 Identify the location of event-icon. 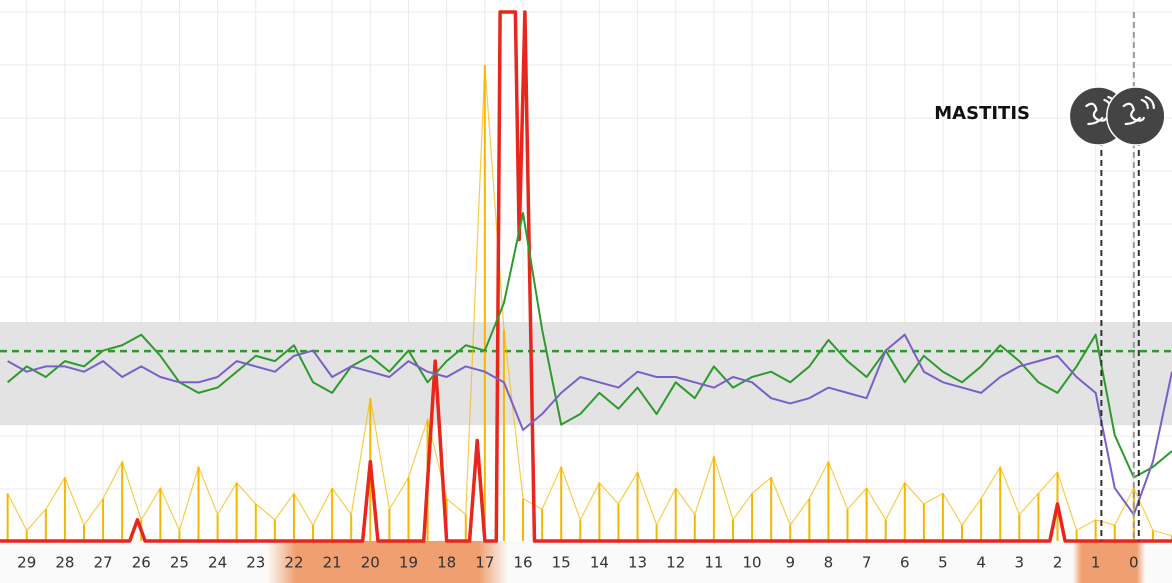
(1136, 116).